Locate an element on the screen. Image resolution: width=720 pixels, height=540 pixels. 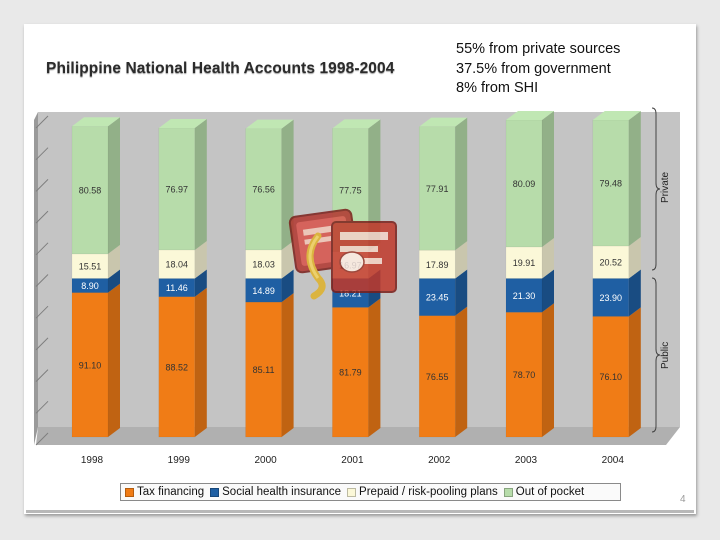
x-tick-label: 2004 is located at coordinates (613, 460).